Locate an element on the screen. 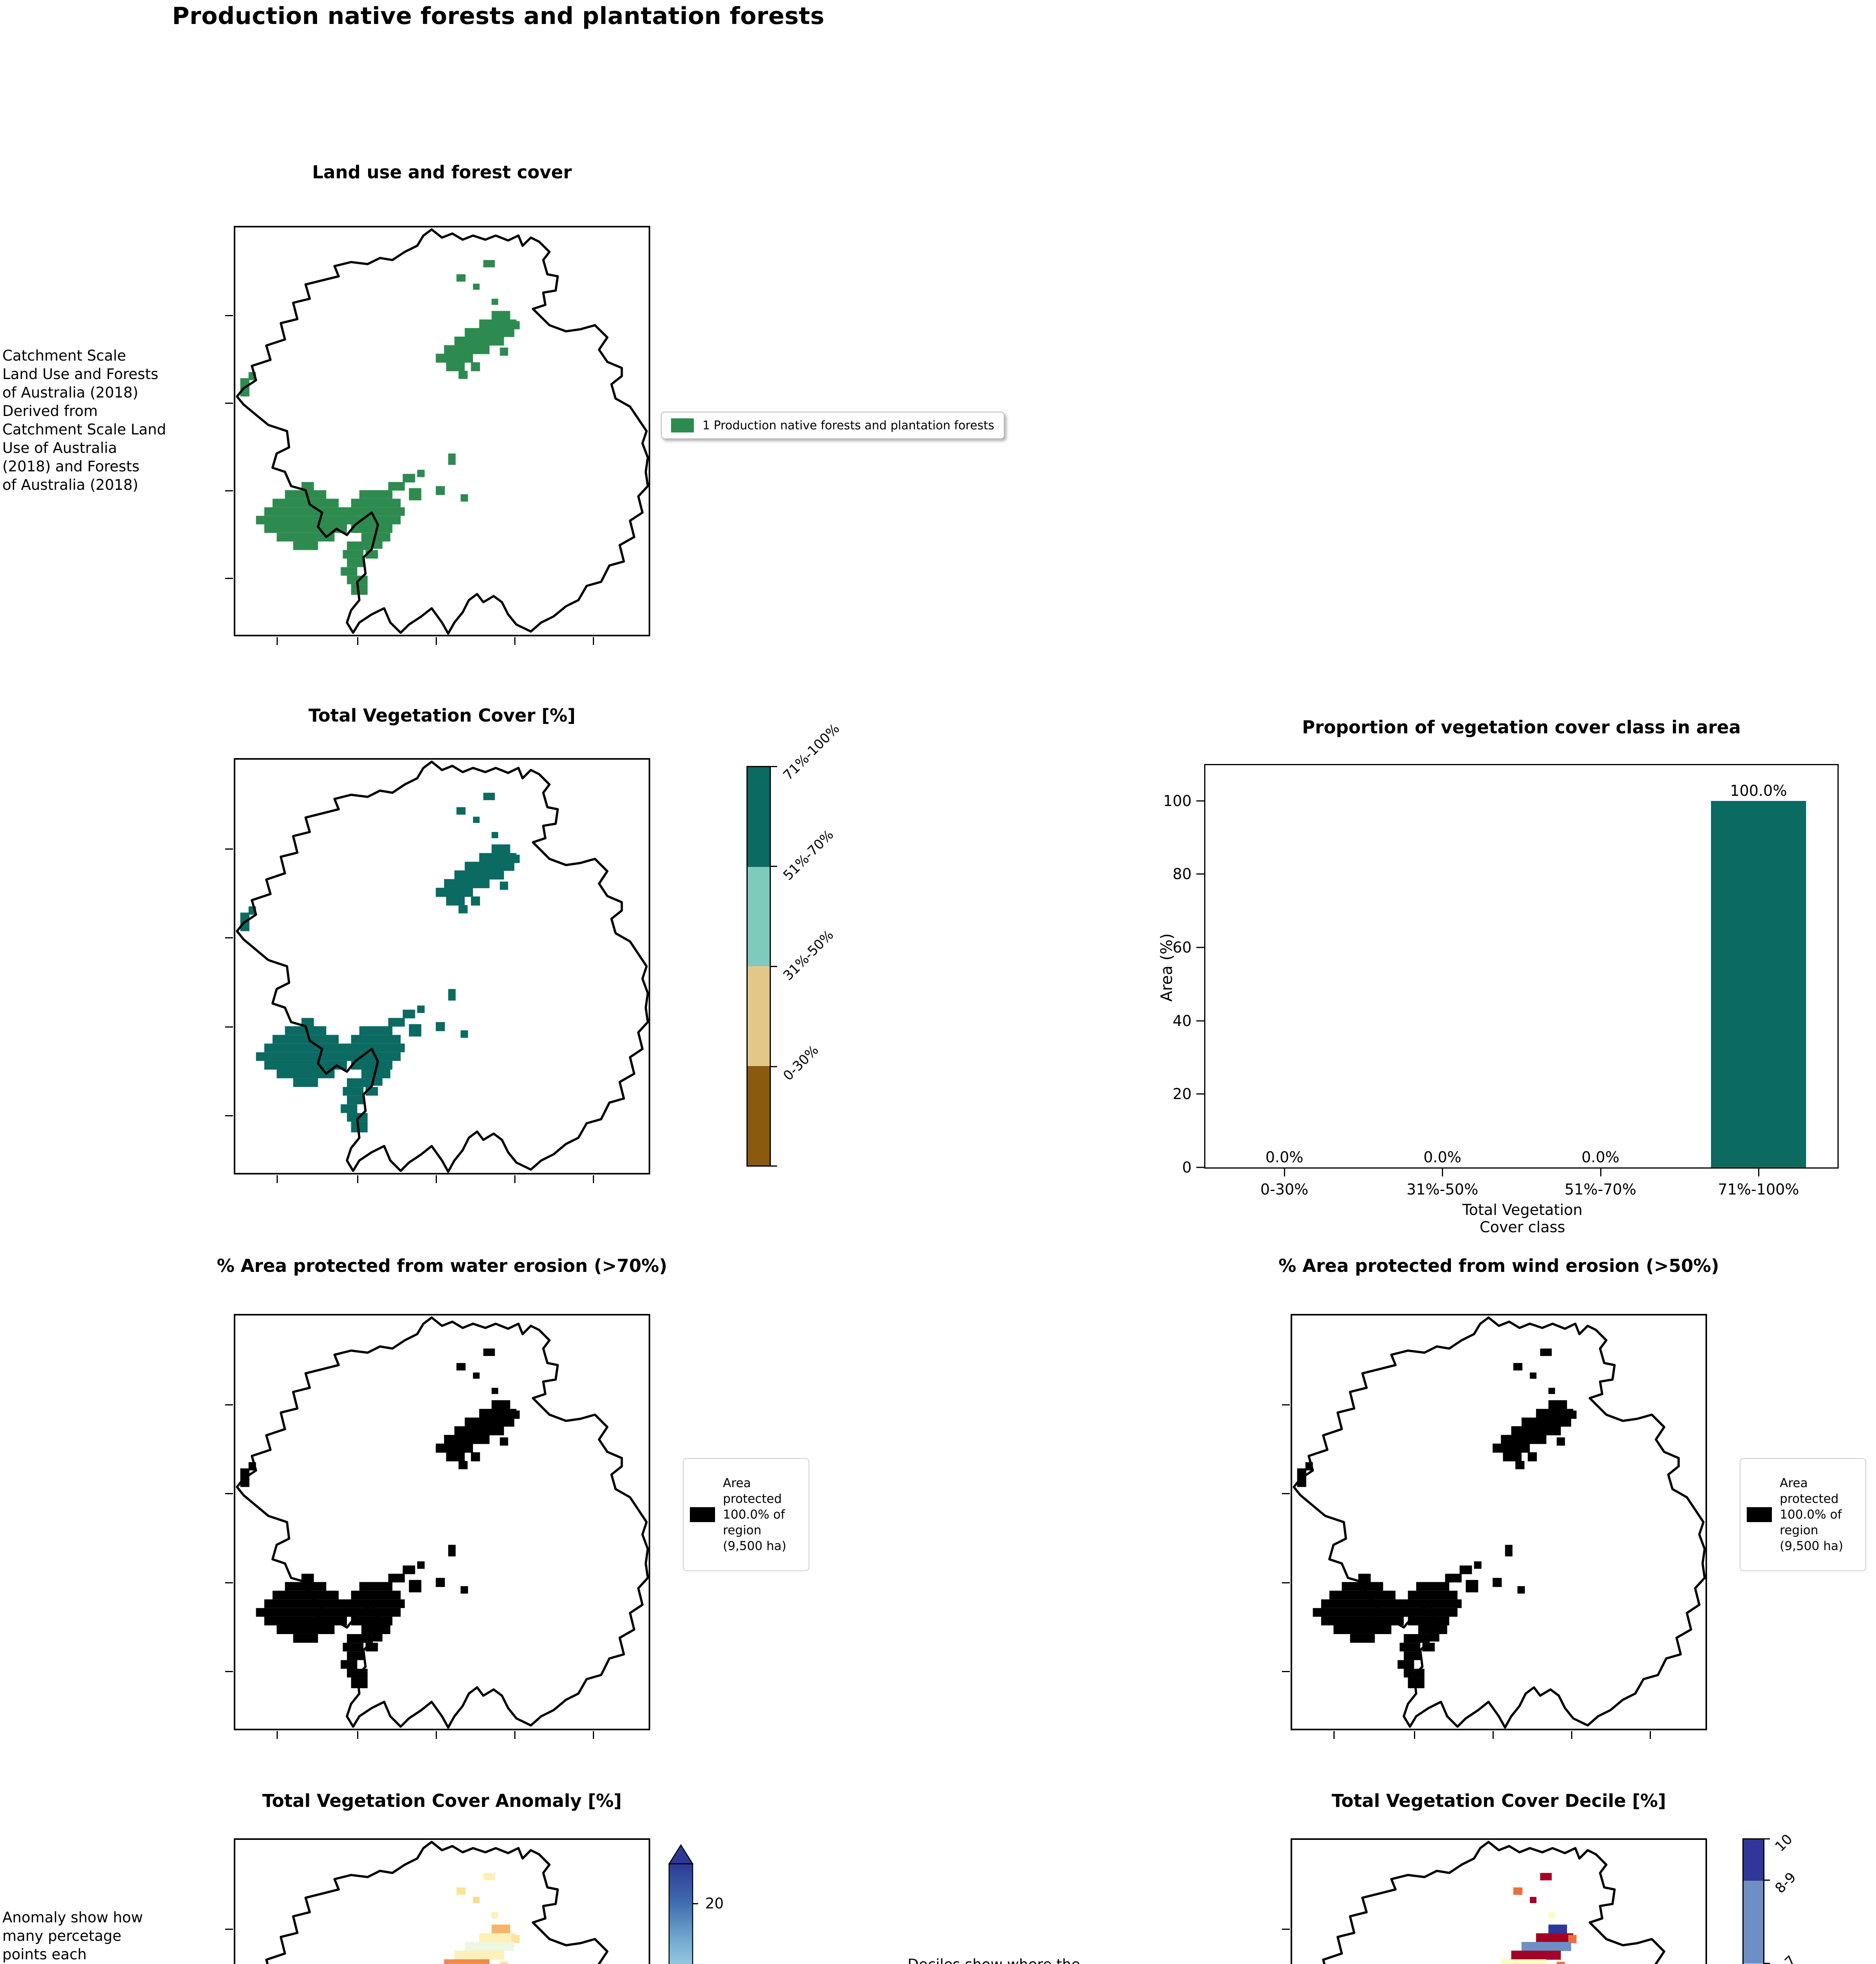  map-water-erosion is located at coordinates (438, 1526).